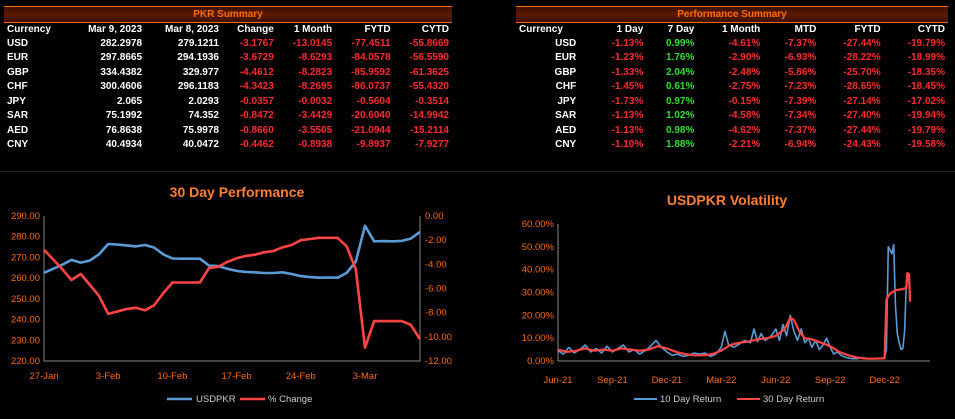 The width and height of the screenshot is (955, 419). I want to click on table-cell: -8.2823, so click(315, 72).